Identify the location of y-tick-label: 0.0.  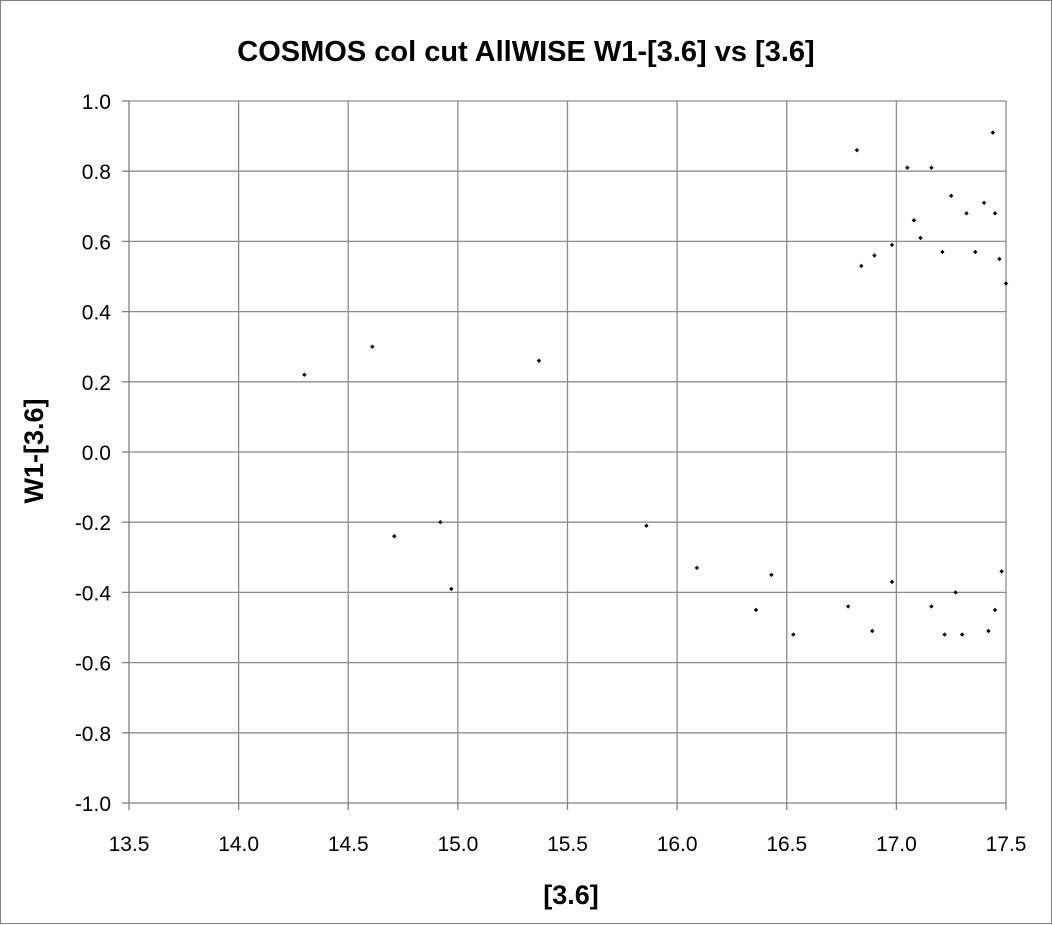
(96, 453).